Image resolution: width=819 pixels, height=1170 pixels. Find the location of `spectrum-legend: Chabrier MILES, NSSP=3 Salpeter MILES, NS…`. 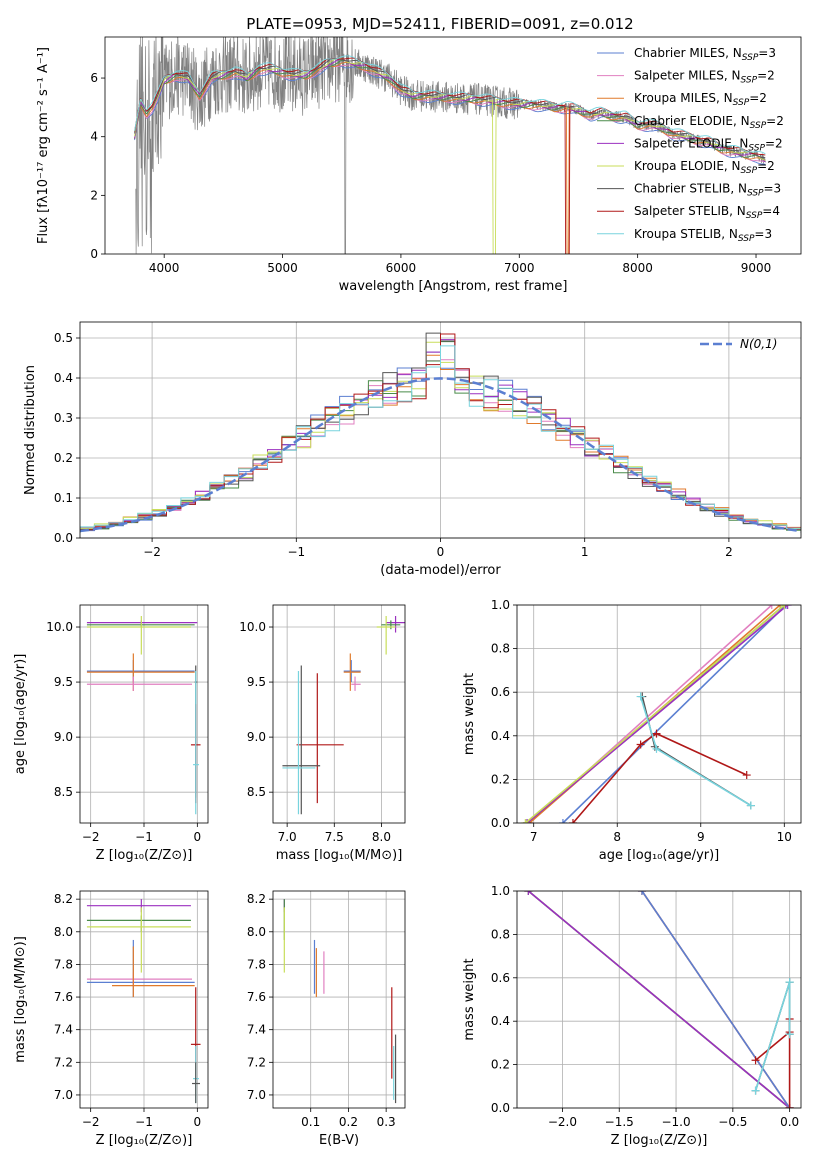

spectrum-legend: Chabrier MILES, NSSP=3 Salpeter MILES, NS… is located at coordinates (690, 145).